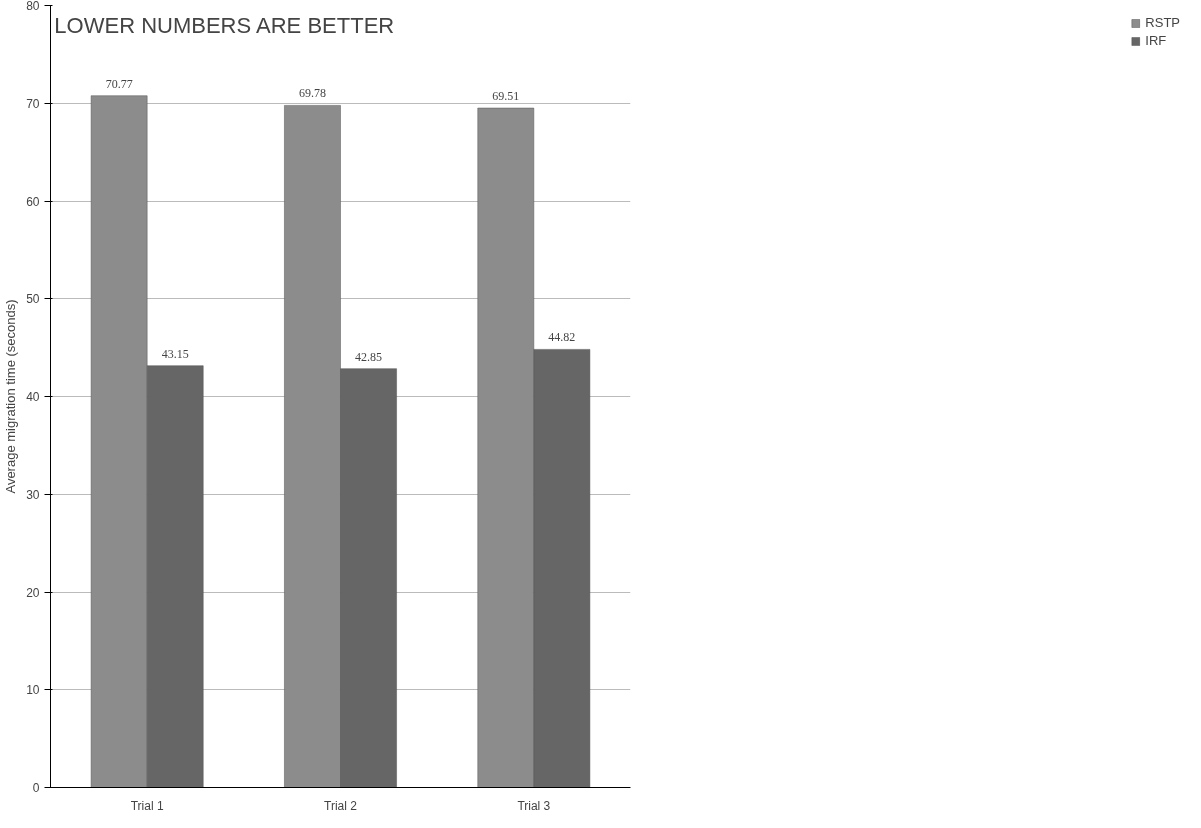  Describe the element at coordinates (33, 6) in the screenshot. I see `y-tick-label: 80` at that location.